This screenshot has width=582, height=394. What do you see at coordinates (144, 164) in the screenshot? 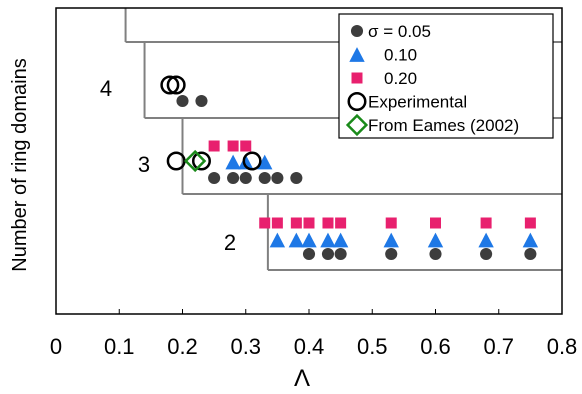
I see `region-label: 3` at bounding box center [144, 164].